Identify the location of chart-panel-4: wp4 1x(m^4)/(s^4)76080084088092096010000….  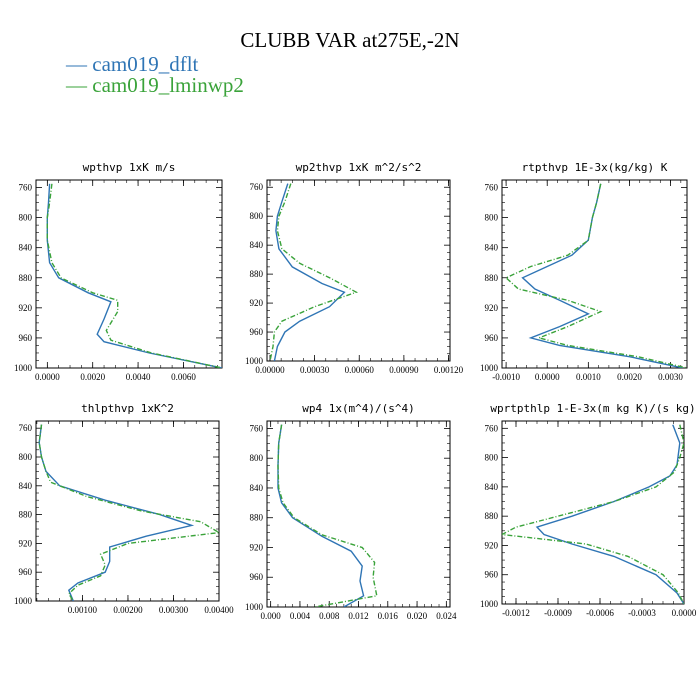
(351, 511).